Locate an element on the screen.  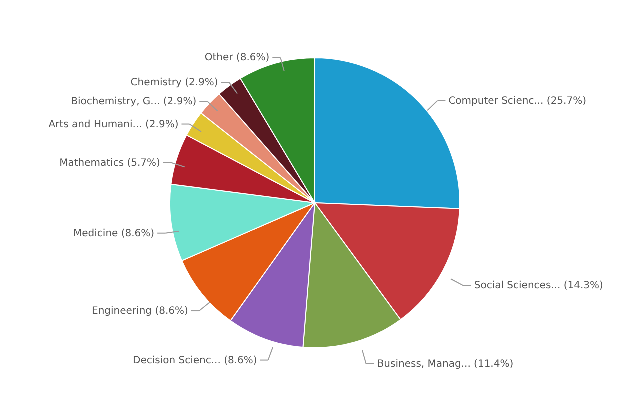
slice-label: Medicine (8.6%) is located at coordinates (114, 234).